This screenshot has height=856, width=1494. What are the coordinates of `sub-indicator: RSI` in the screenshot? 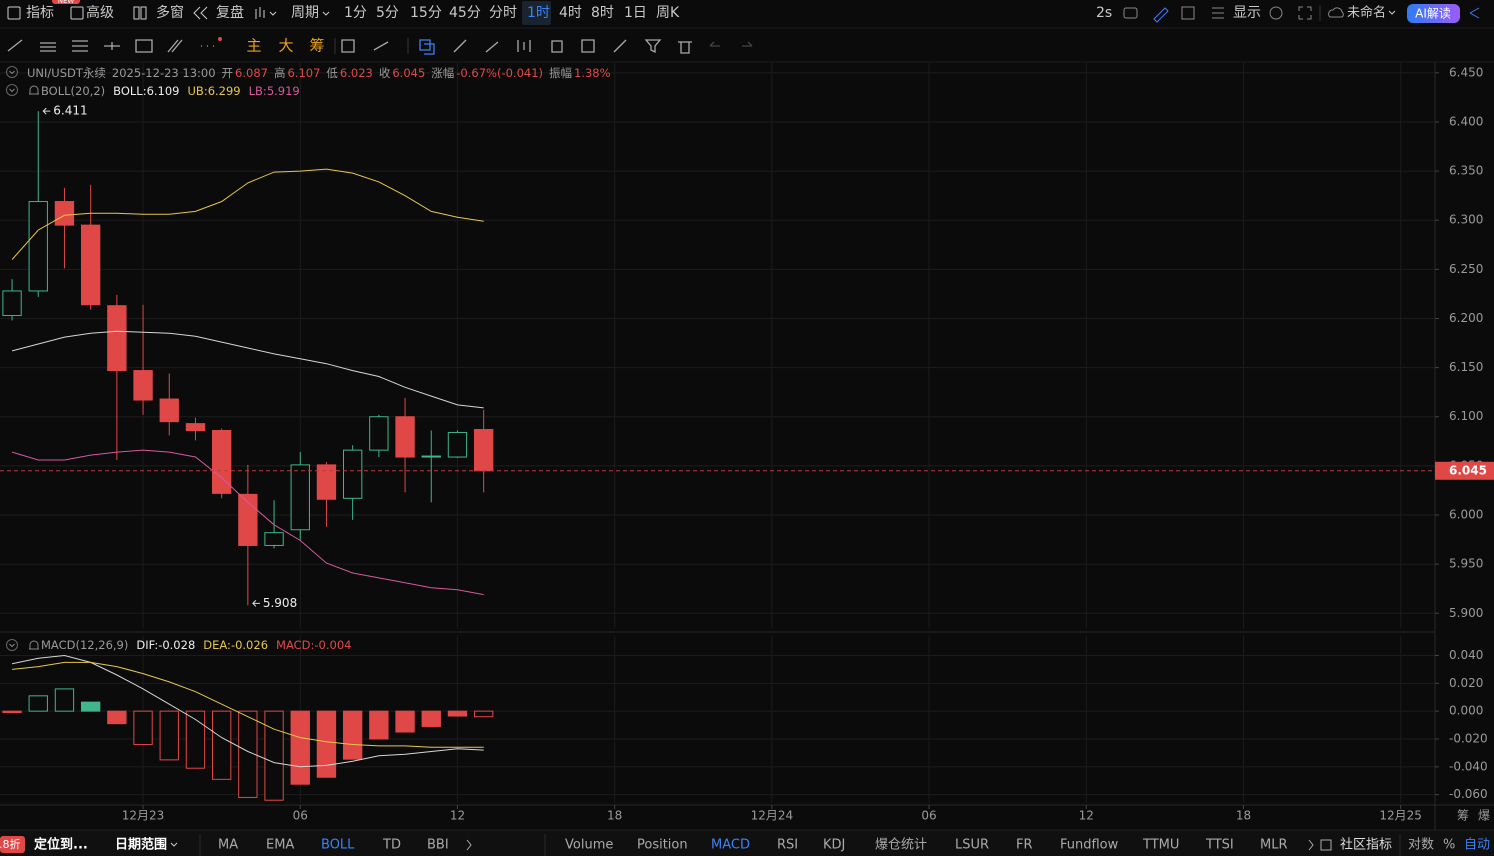 It's located at (787, 845).